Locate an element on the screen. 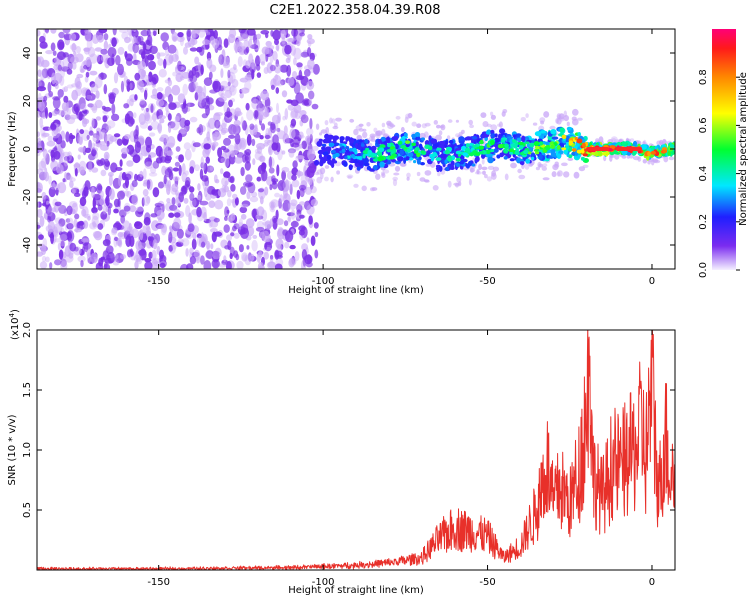 This screenshot has width=750, height=604. y-tick-label: 40 is located at coordinates (27, 53).